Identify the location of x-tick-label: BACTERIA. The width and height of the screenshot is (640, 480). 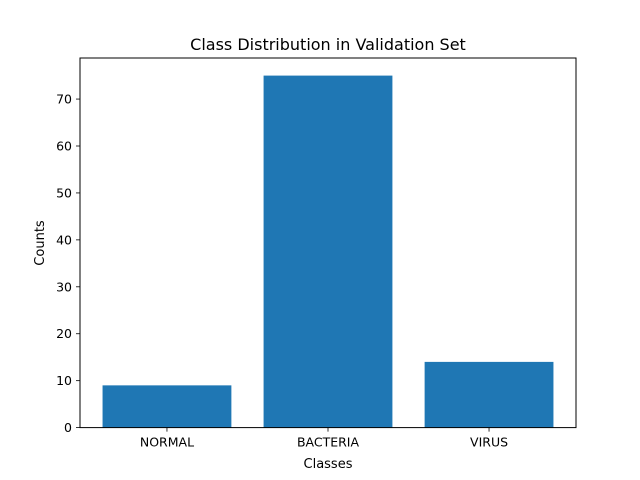
(328, 442).